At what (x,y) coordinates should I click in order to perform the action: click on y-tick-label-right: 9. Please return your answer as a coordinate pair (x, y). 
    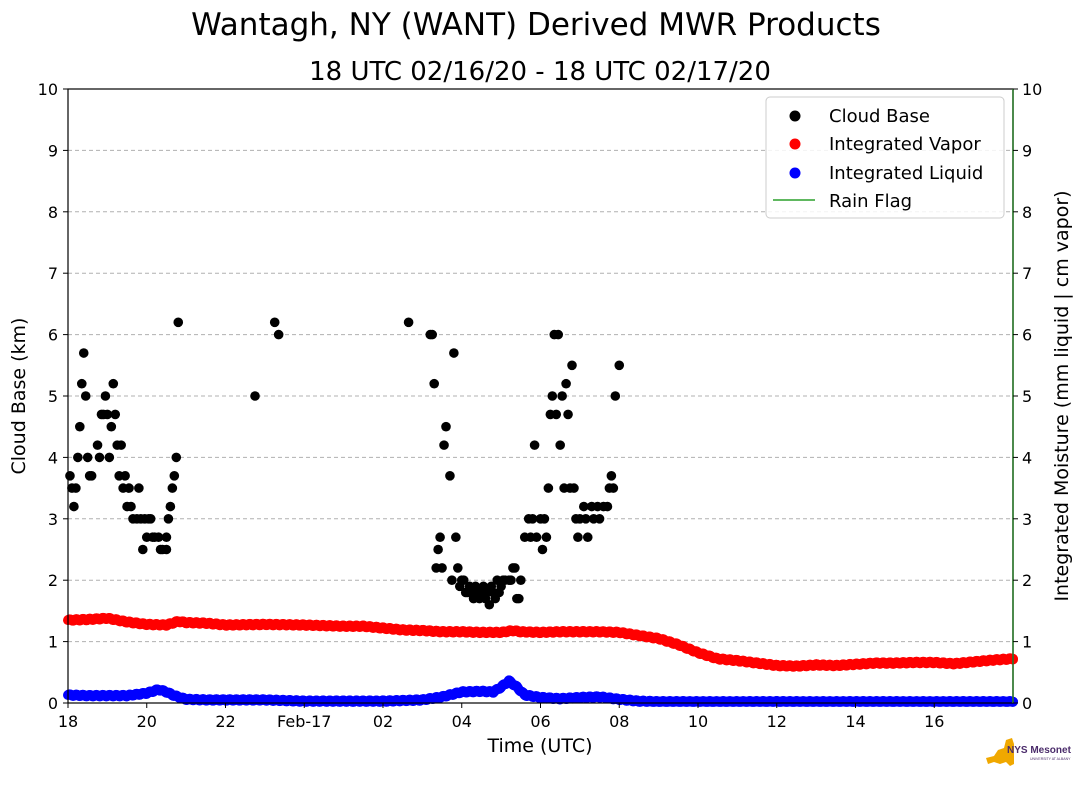
    Looking at the image, I should click on (1027, 150).